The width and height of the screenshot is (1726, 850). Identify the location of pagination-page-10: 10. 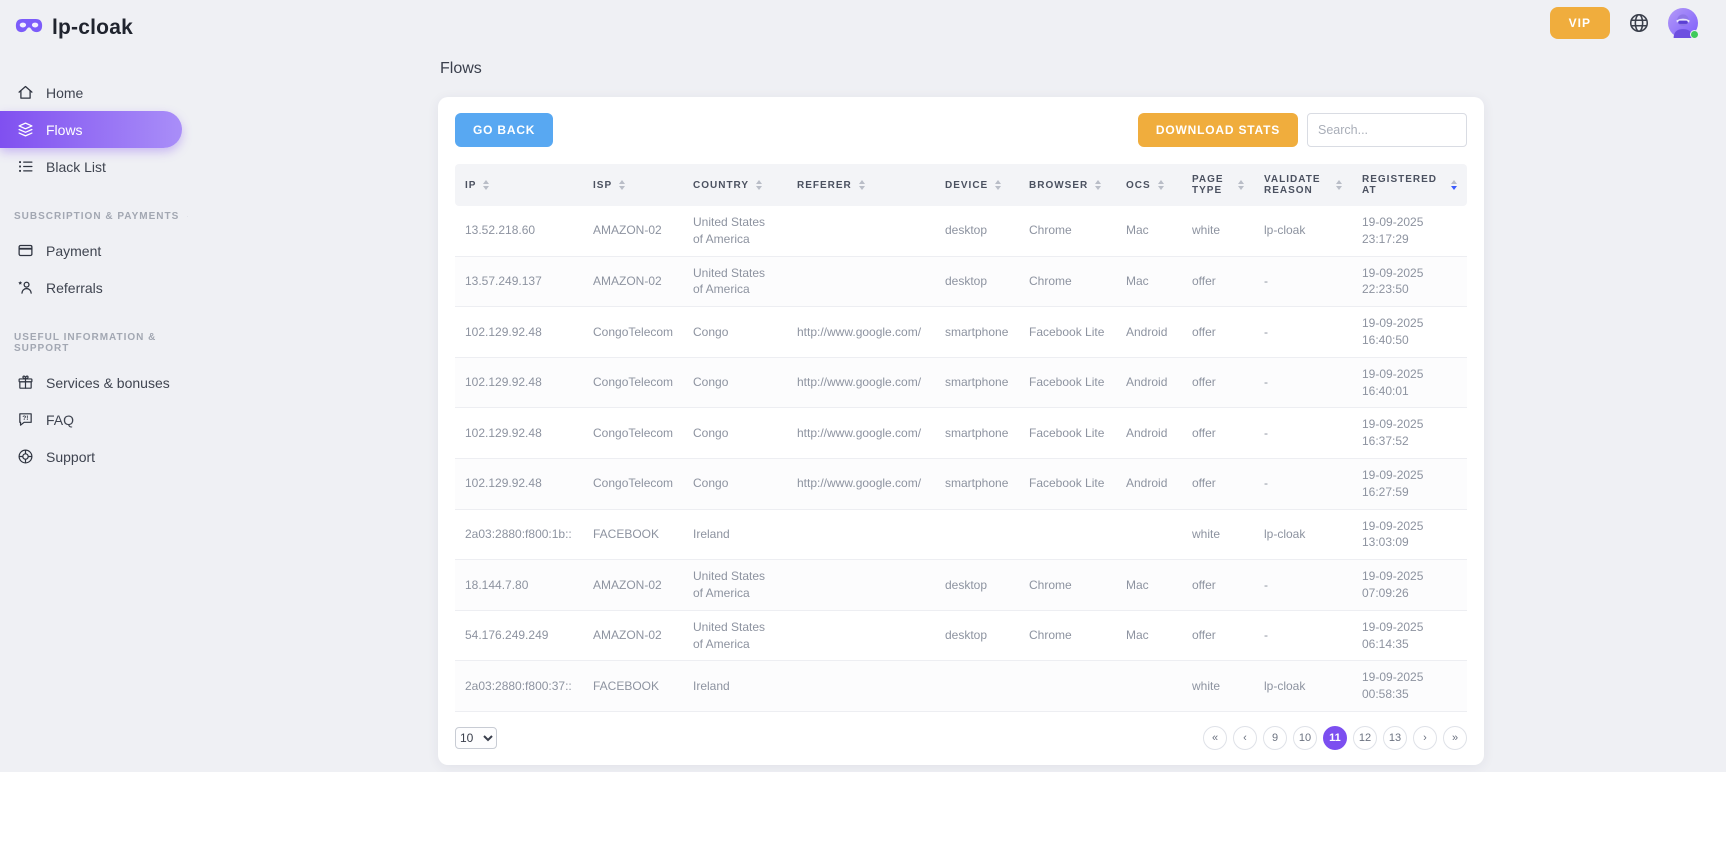
(1305, 737).